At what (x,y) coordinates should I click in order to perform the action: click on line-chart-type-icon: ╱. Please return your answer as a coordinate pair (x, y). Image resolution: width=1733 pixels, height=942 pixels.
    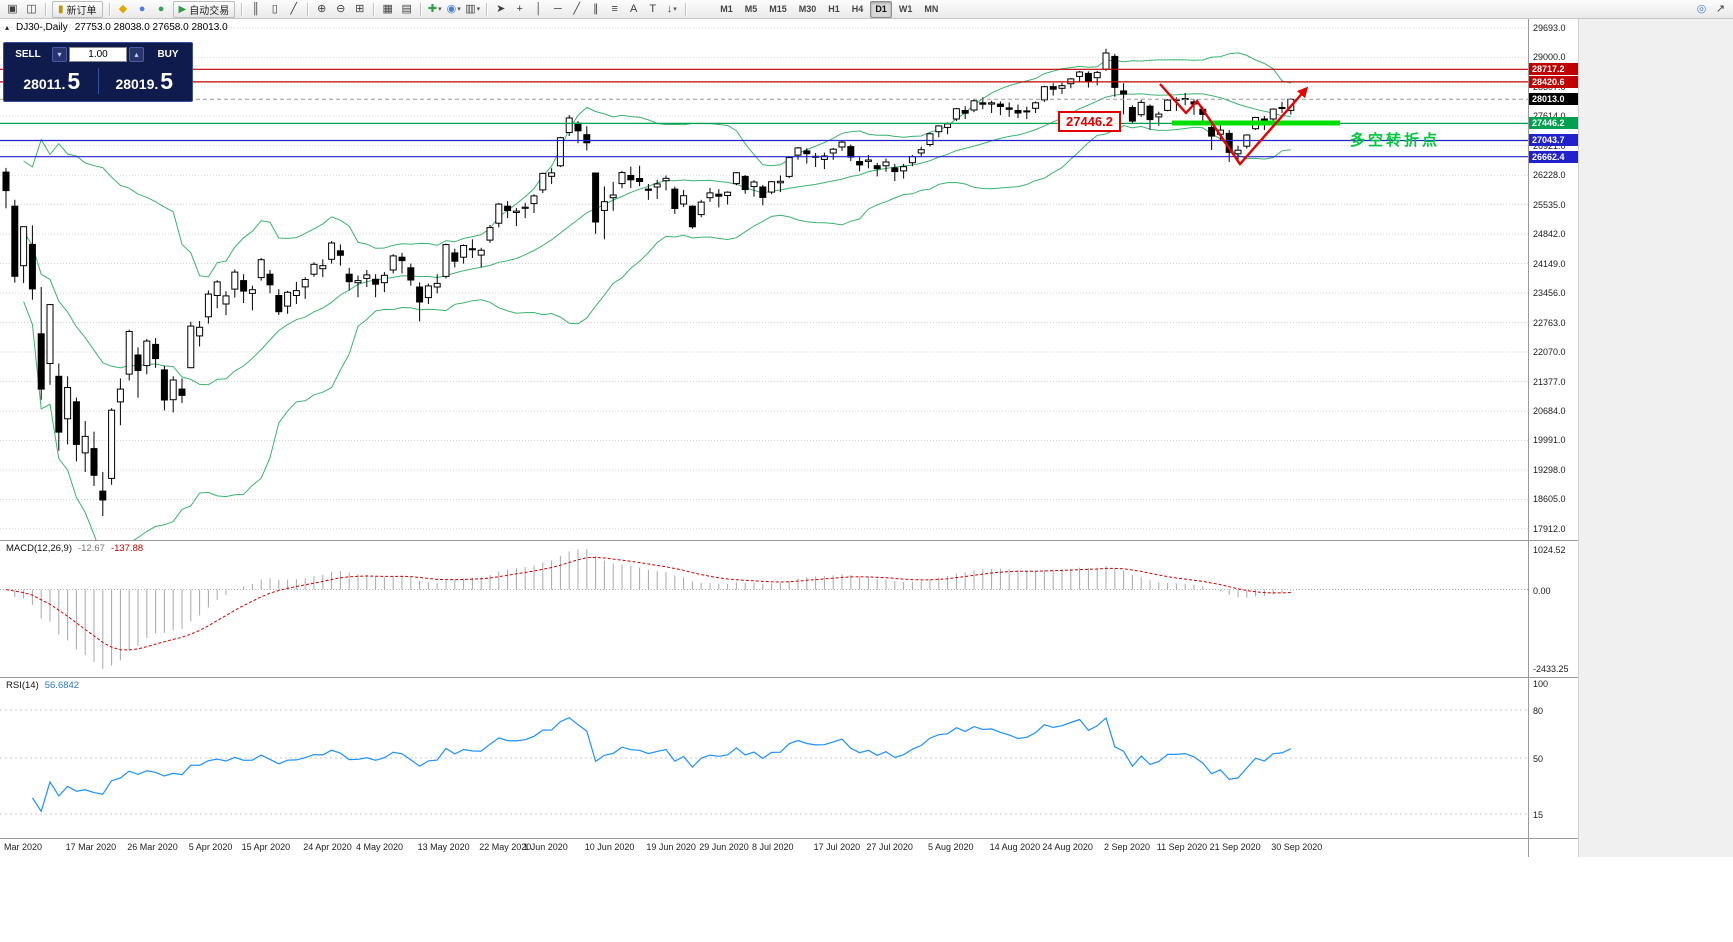
    Looking at the image, I should click on (294, 8).